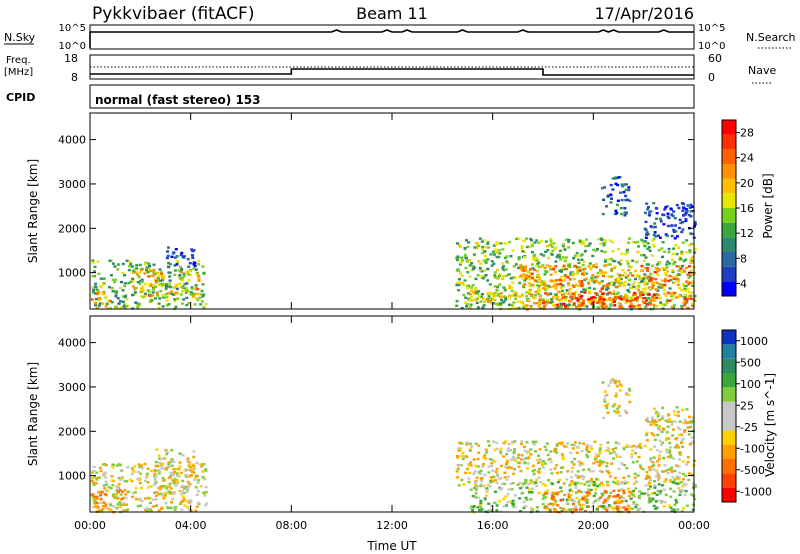  I want to click on colorbar-tick-label: 28, so click(747, 133).